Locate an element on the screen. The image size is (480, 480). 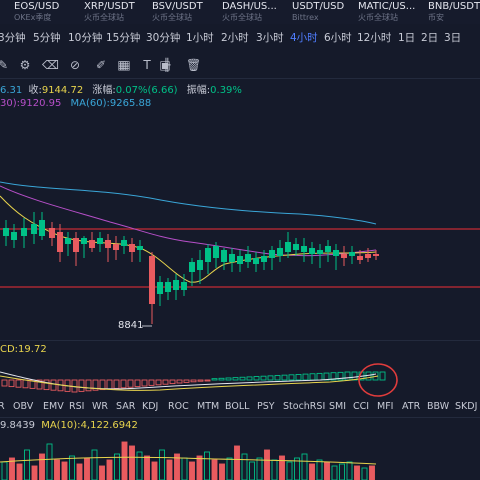
timeframe-13: 3日 is located at coordinates (453, 38).